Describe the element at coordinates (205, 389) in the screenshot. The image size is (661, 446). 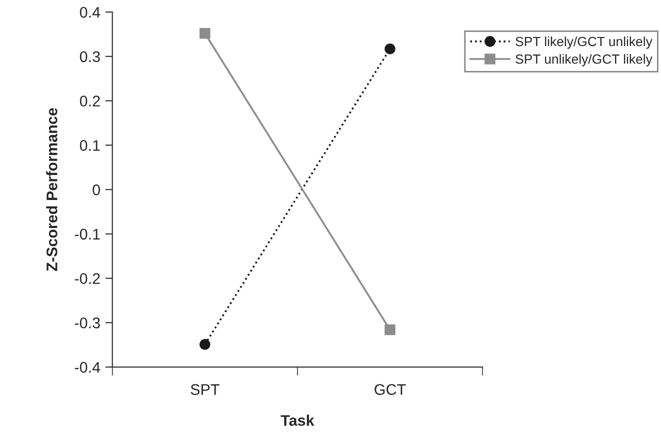
I see `x-tick-label: SPT` at that location.